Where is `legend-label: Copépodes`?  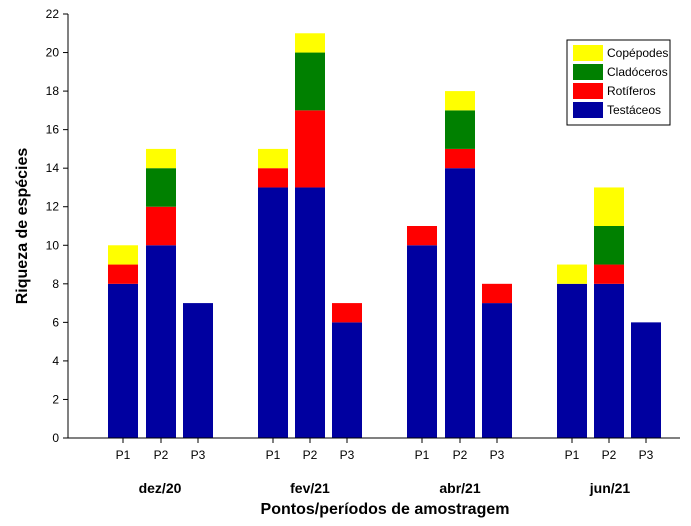
legend-label: Copépodes is located at coordinates (637, 53).